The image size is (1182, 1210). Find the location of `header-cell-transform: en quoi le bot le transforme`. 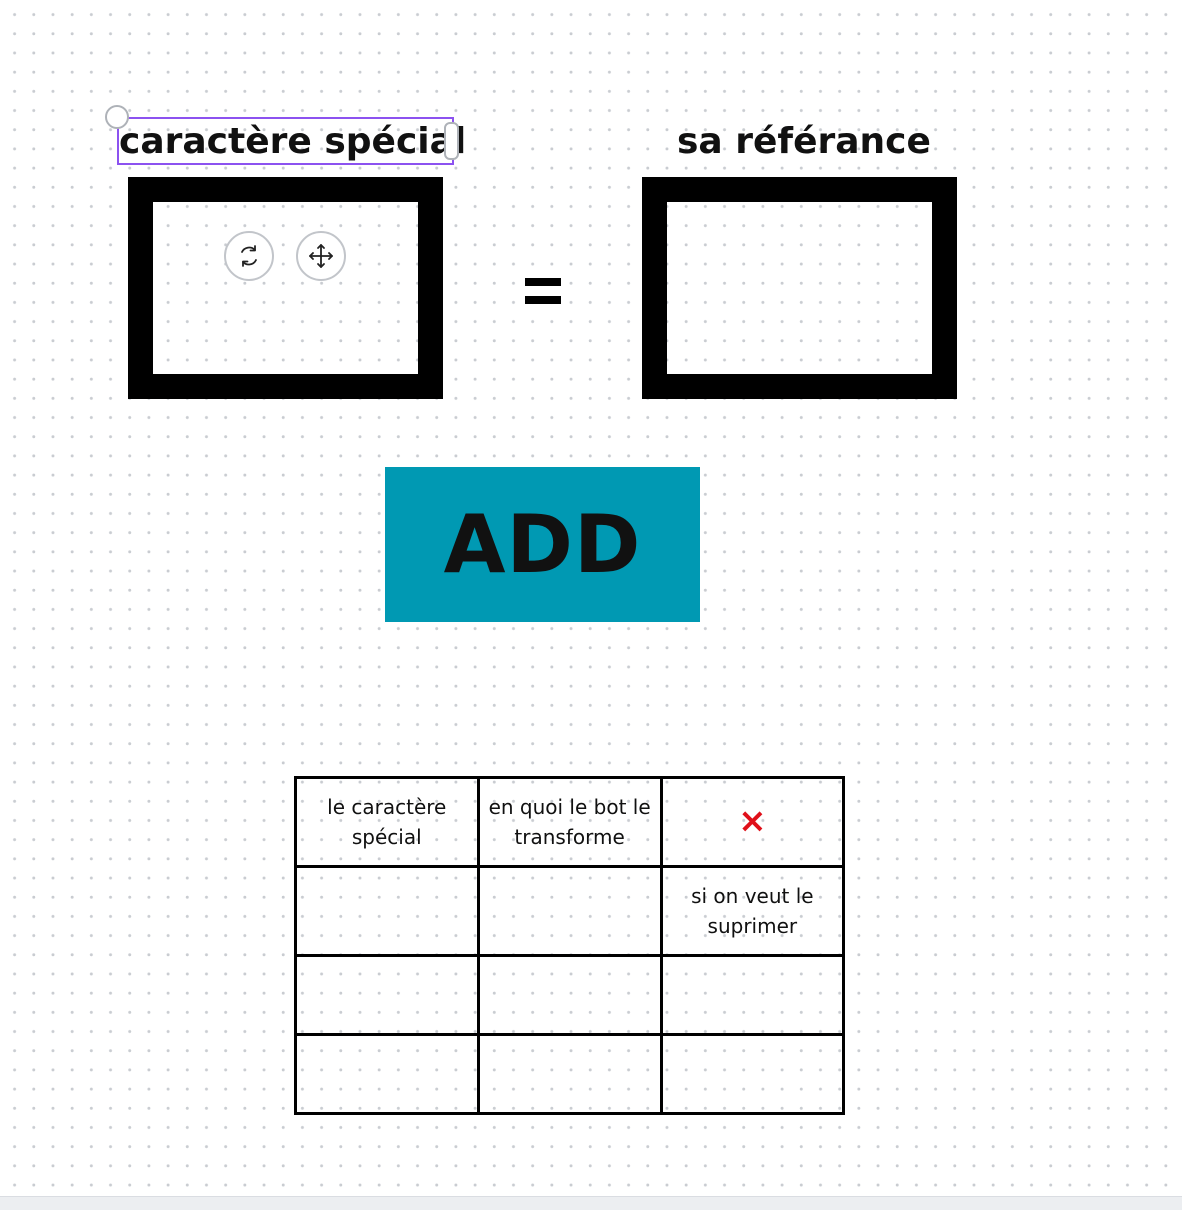

header-cell-transform: en quoi le bot le transforme is located at coordinates (569, 822).